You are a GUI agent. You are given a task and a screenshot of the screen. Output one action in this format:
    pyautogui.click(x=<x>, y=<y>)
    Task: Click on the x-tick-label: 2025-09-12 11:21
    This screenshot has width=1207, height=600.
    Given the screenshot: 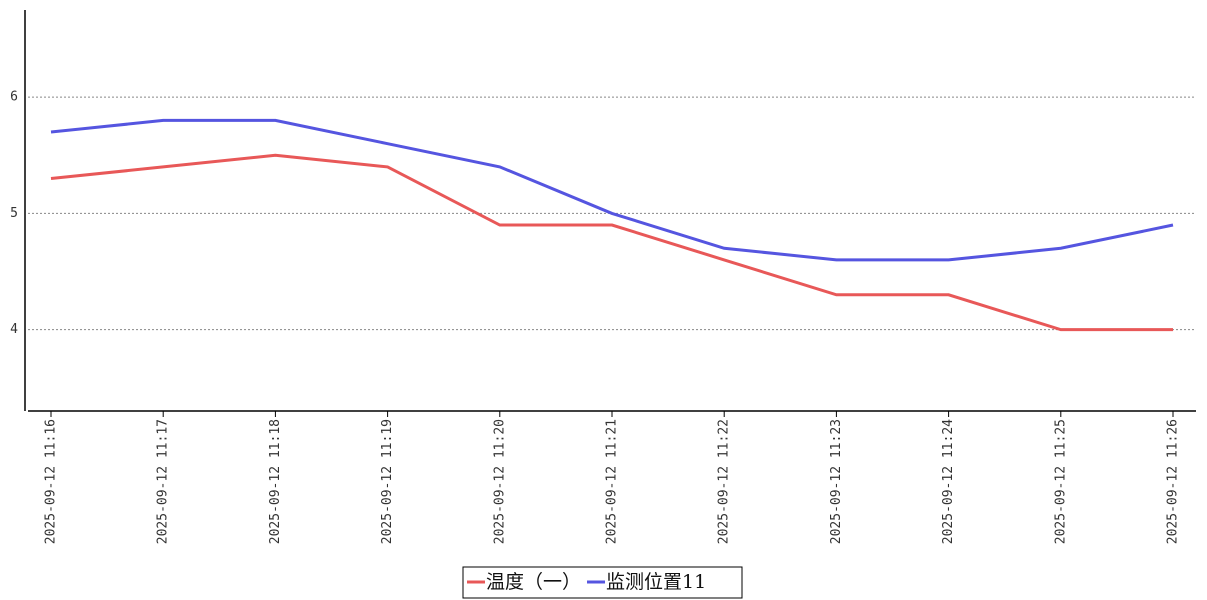 What is the action you would take?
    pyautogui.click(x=612, y=481)
    